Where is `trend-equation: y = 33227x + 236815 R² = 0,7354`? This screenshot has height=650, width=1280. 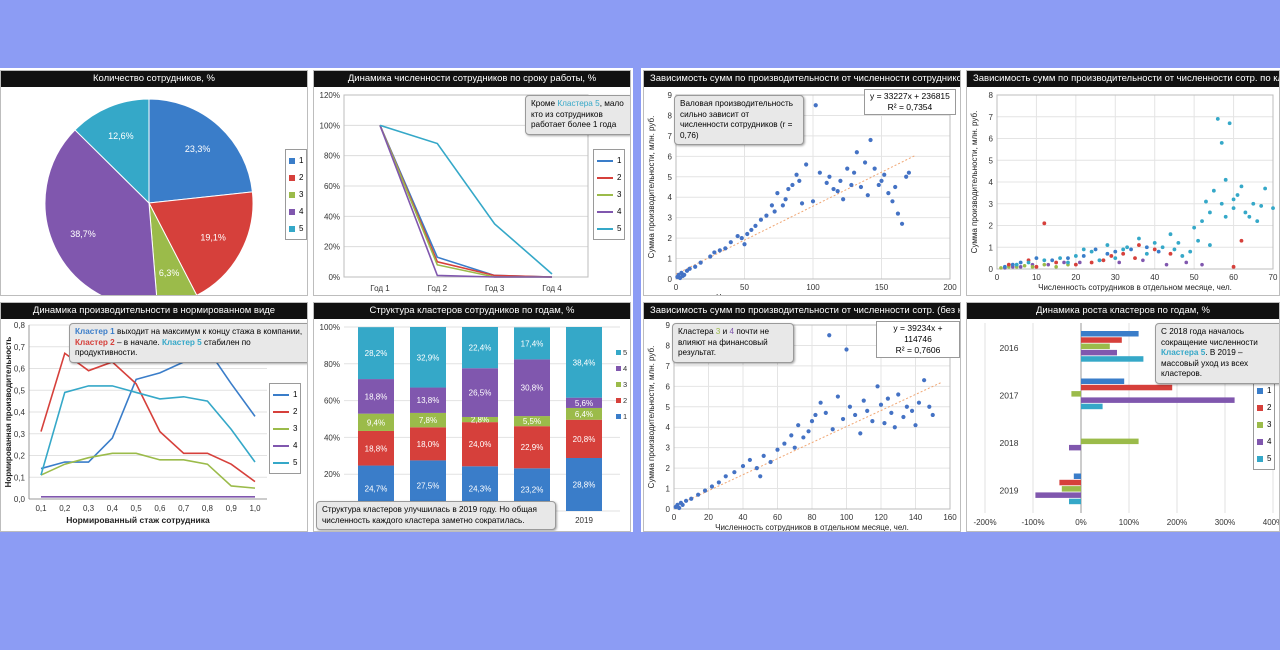
trend-equation: y = 33227x + 236815 R² = 0,7354 is located at coordinates (910, 102).